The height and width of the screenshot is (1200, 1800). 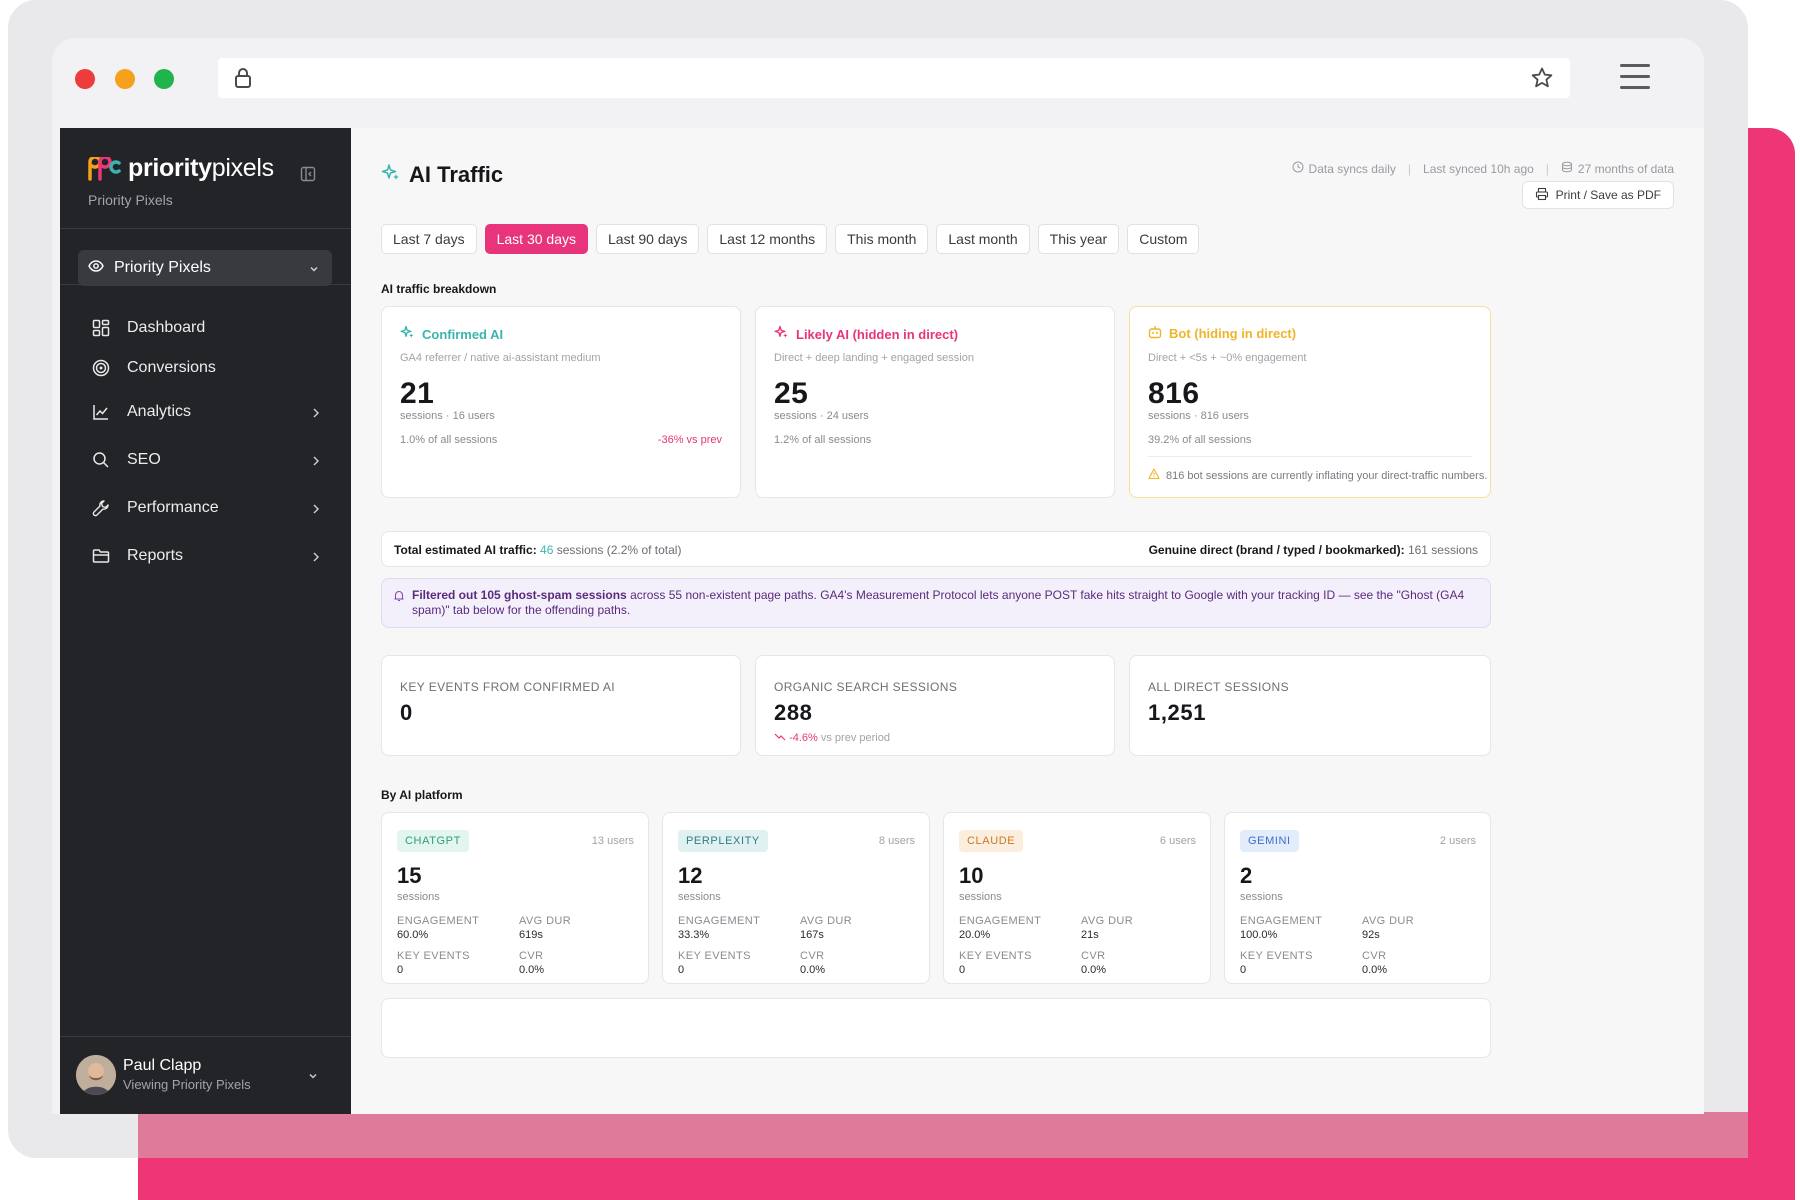 What do you see at coordinates (205, 268) in the screenshot?
I see `property-selector: Priority Pixels` at bounding box center [205, 268].